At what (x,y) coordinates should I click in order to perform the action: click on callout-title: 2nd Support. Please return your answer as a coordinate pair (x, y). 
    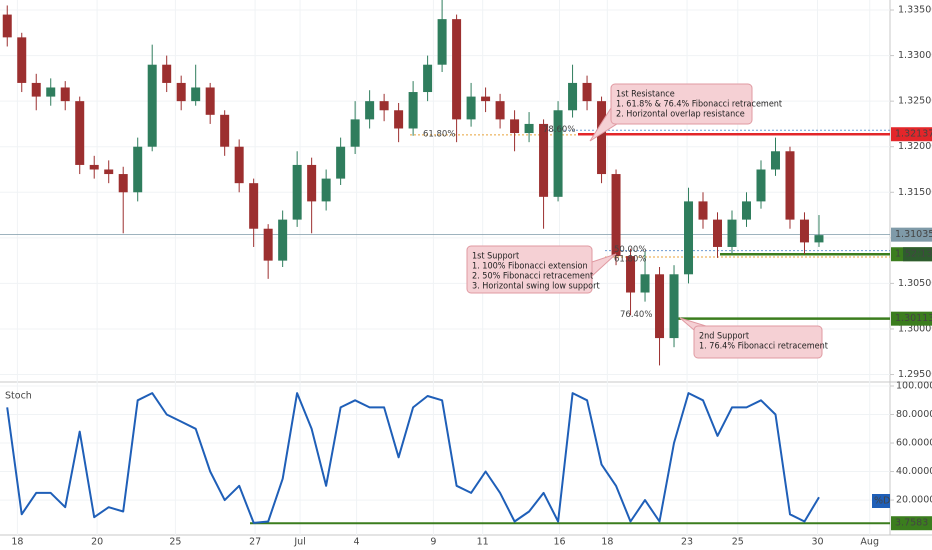
    Looking at the image, I should click on (724, 337).